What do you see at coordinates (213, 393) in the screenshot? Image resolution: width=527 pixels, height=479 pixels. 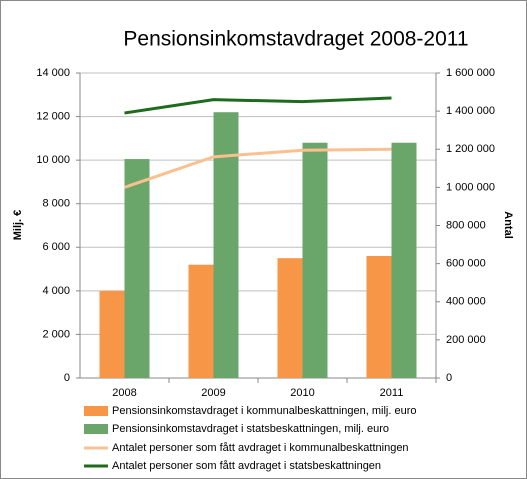 I see `x-tick-label: 2009` at bounding box center [213, 393].